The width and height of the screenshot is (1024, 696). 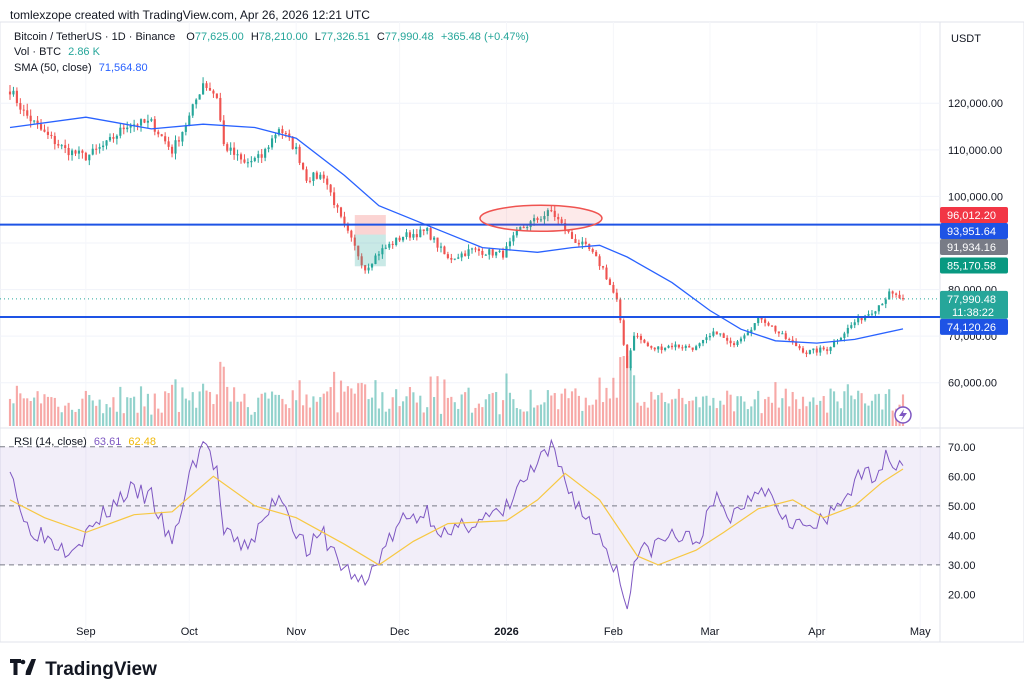 What do you see at coordinates (370, 250) in the screenshot?
I see `profit-zone-box` at bounding box center [370, 250].